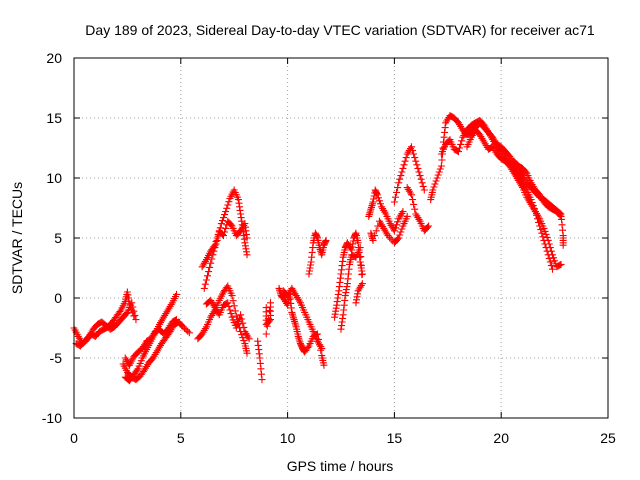 This screenshot has height=480, width=640. I want to click on series-seg18, so click(411, 189).